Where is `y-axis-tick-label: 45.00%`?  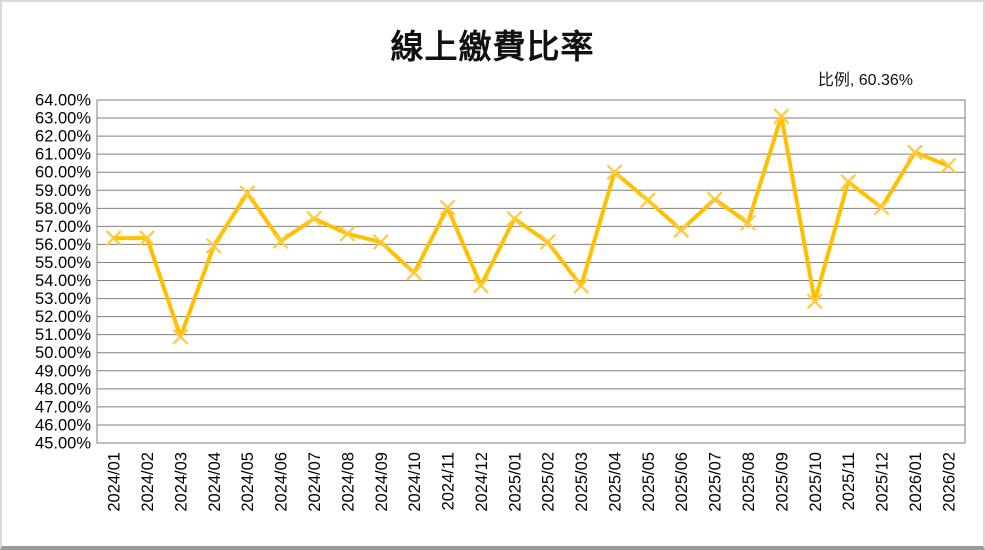 y-axis-tick-label: 45.00% is located at coordinates (63, 444).